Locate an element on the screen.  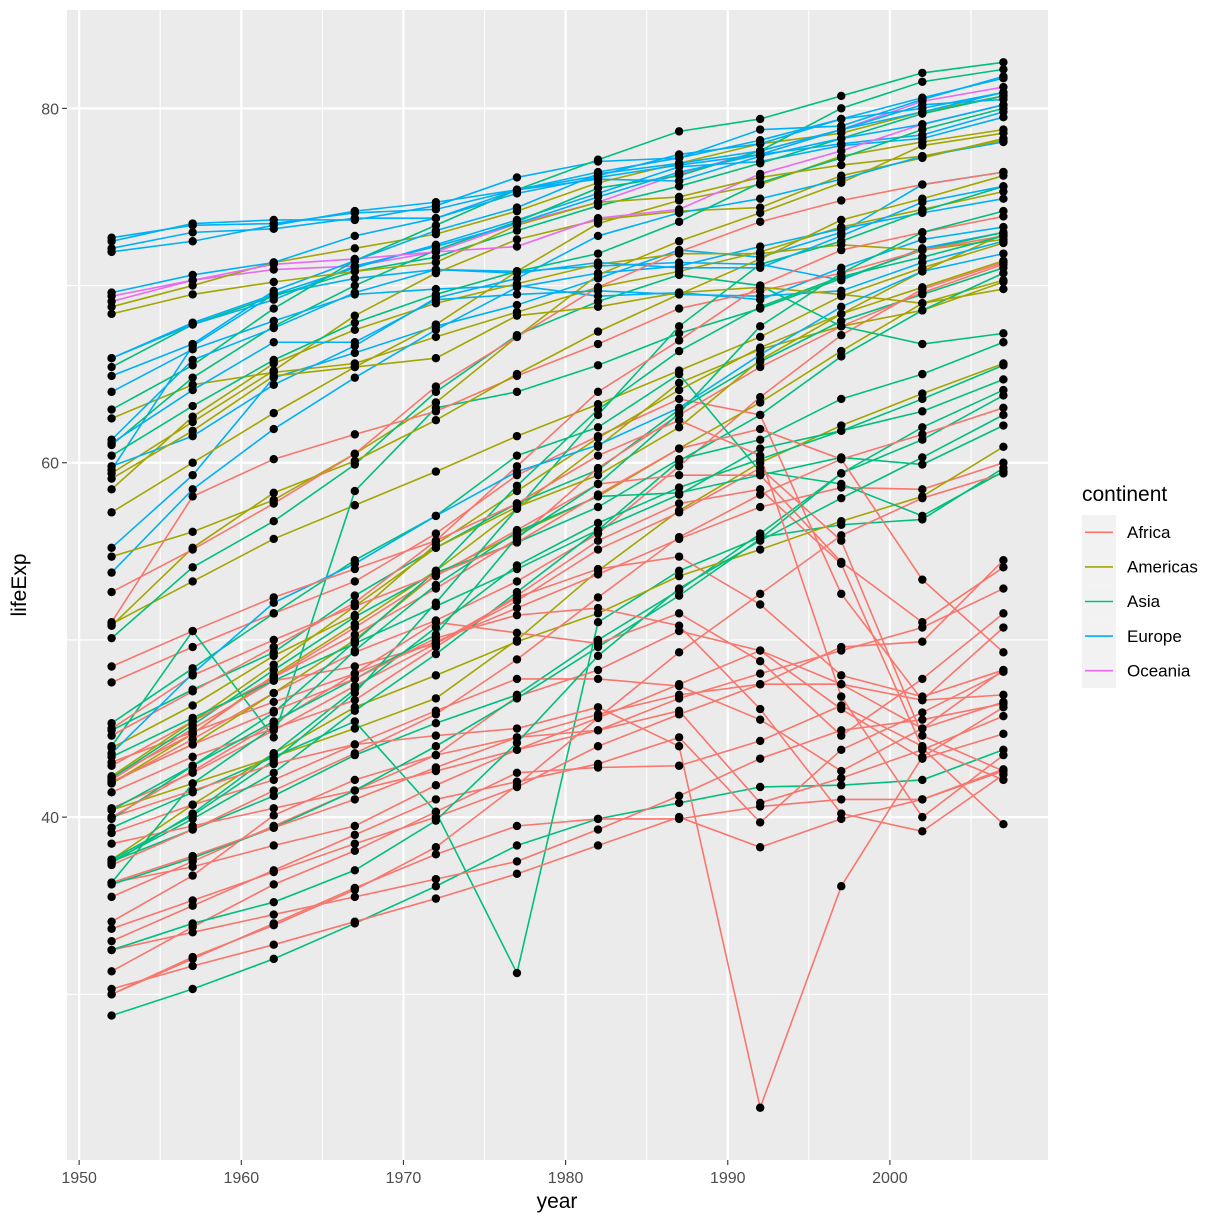
legend-title: continent is located at coordinates (1124, 494).